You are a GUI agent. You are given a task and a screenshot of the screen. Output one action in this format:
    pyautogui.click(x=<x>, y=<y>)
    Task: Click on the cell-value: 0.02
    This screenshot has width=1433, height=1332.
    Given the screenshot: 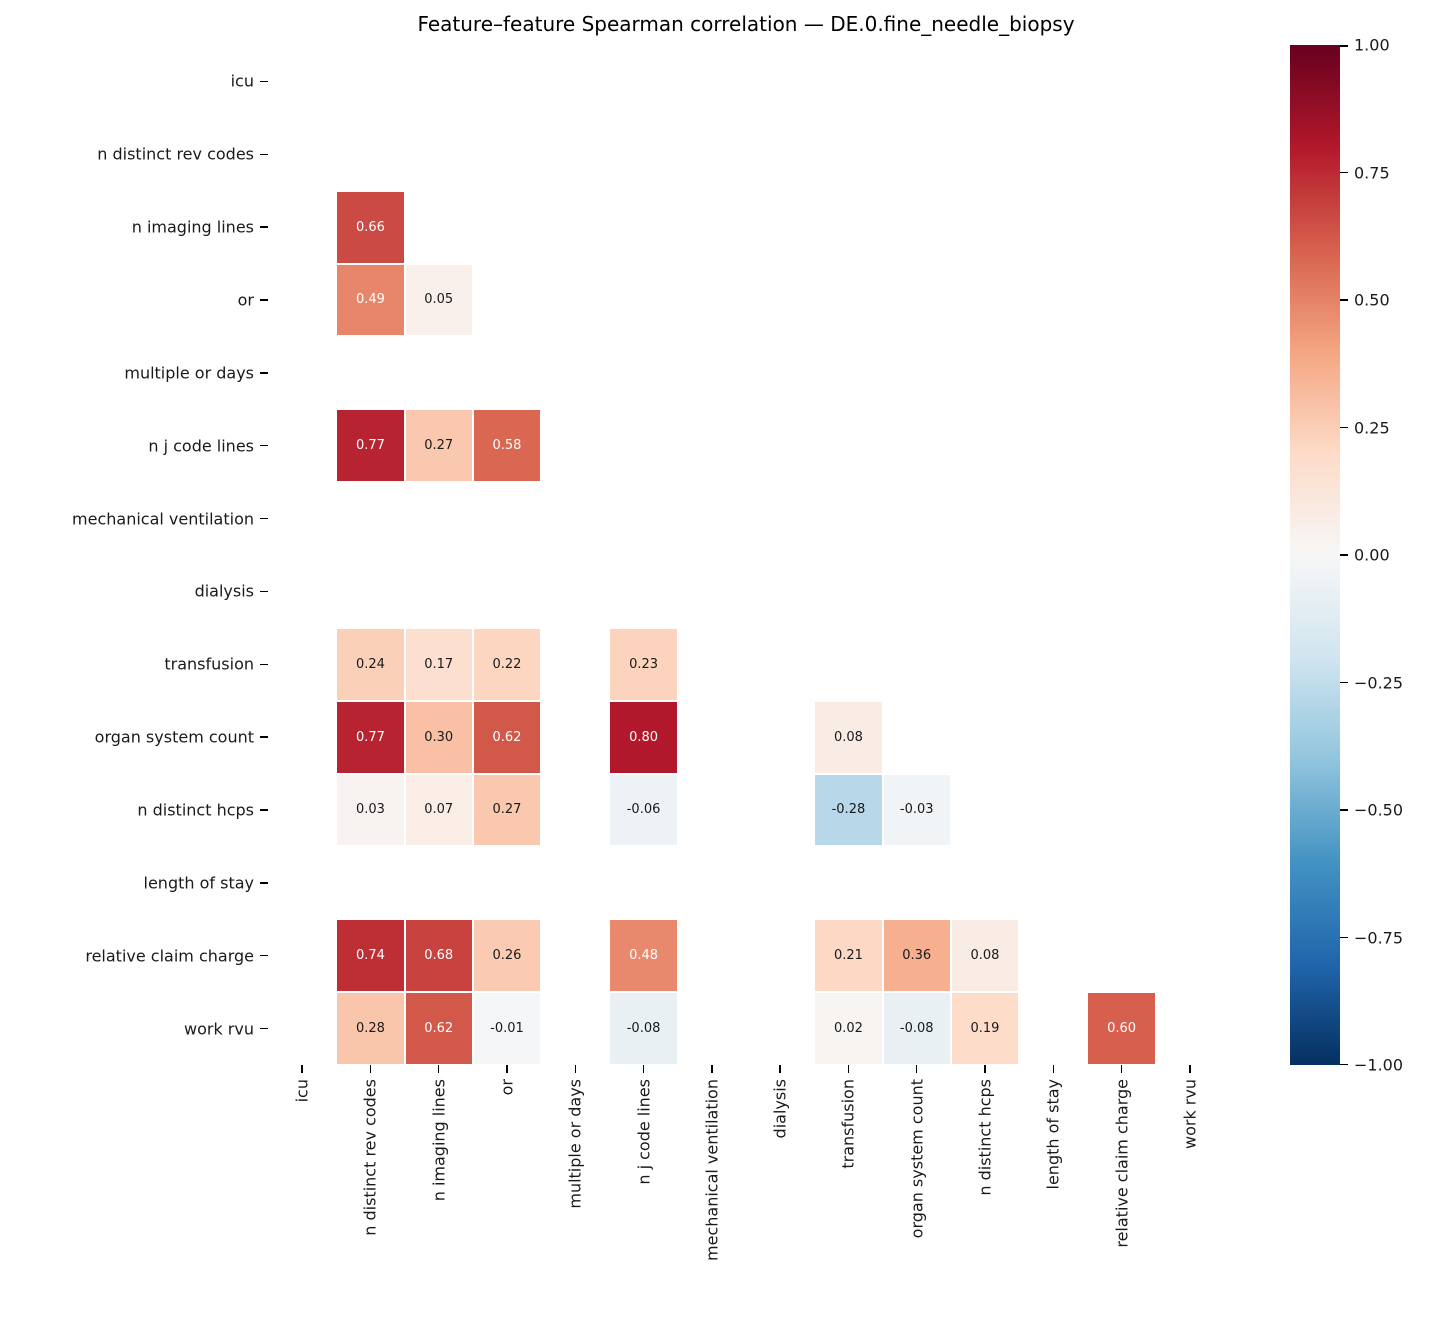 What is the action you would take?
    pyautogui.click(x=848, y=1029)
    